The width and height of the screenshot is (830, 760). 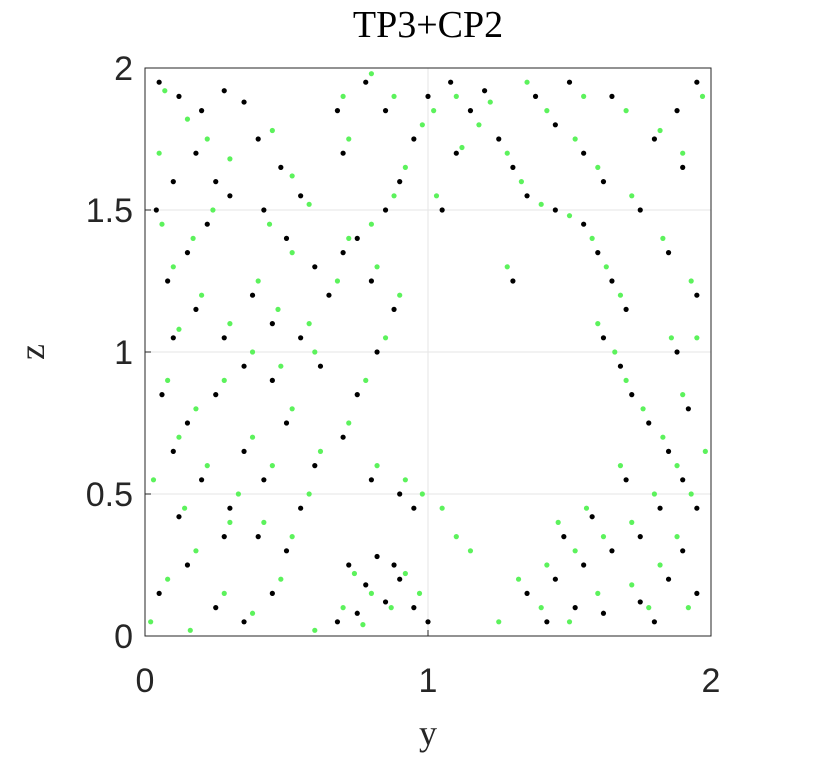 I want to click on y-tick-label: 0, so click(x=123, y=637).